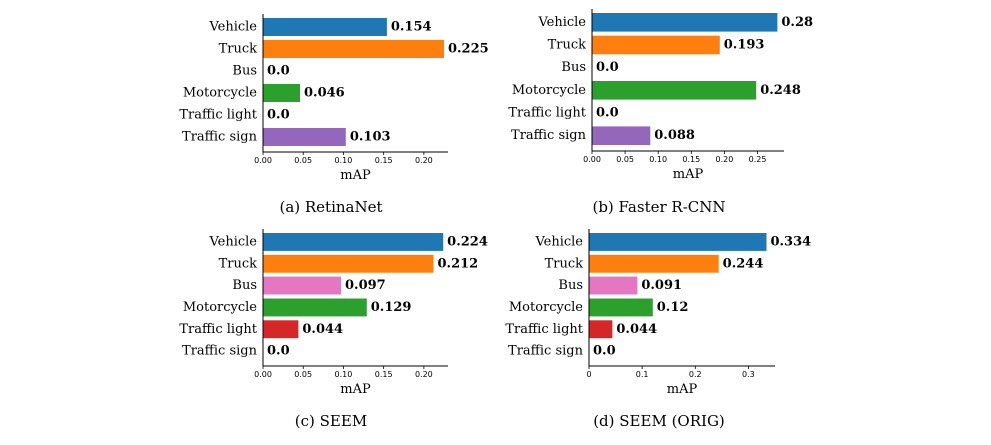 Image resolution: width=991 pixels, height=445 pixels. I want to click on value-label: 0.244, so click(743, 263).